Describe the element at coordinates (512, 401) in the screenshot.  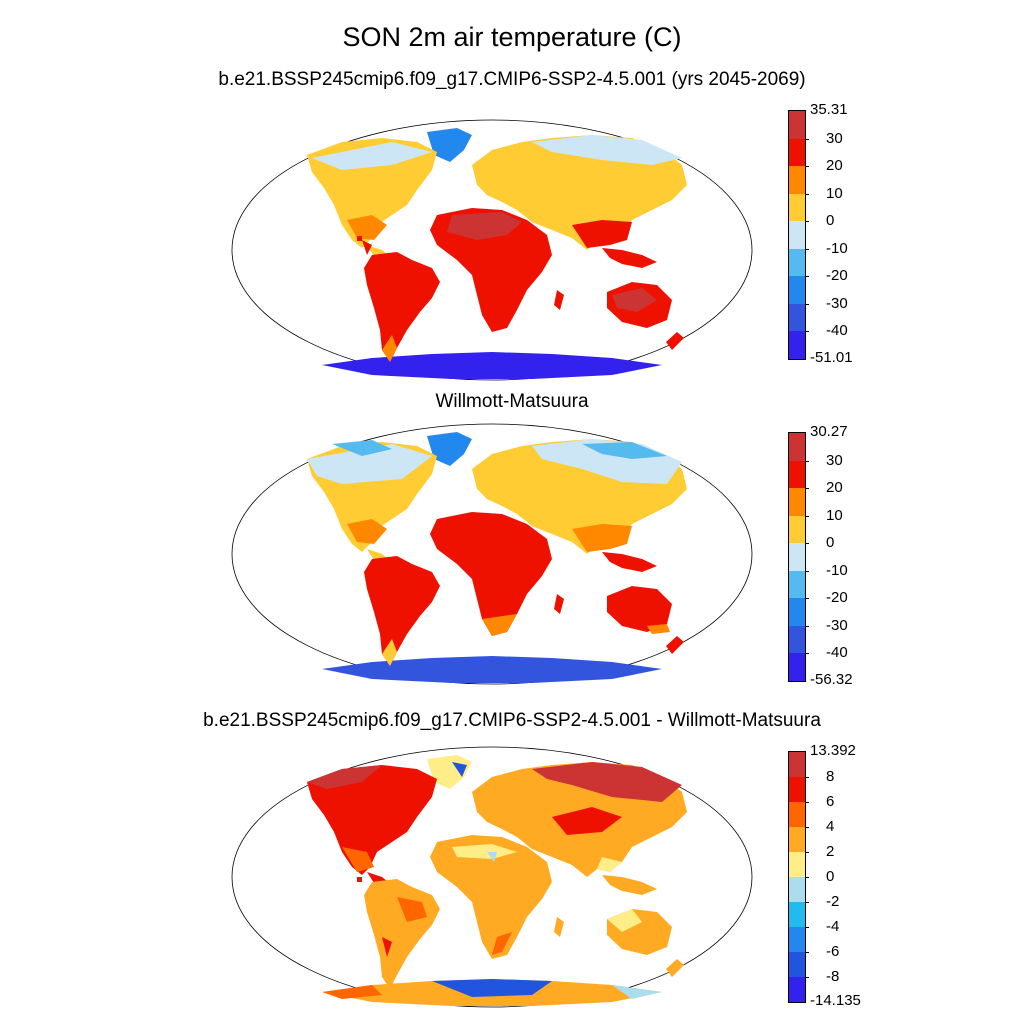
I see `panel-2-title: Willmott-Matsuura` at that location.